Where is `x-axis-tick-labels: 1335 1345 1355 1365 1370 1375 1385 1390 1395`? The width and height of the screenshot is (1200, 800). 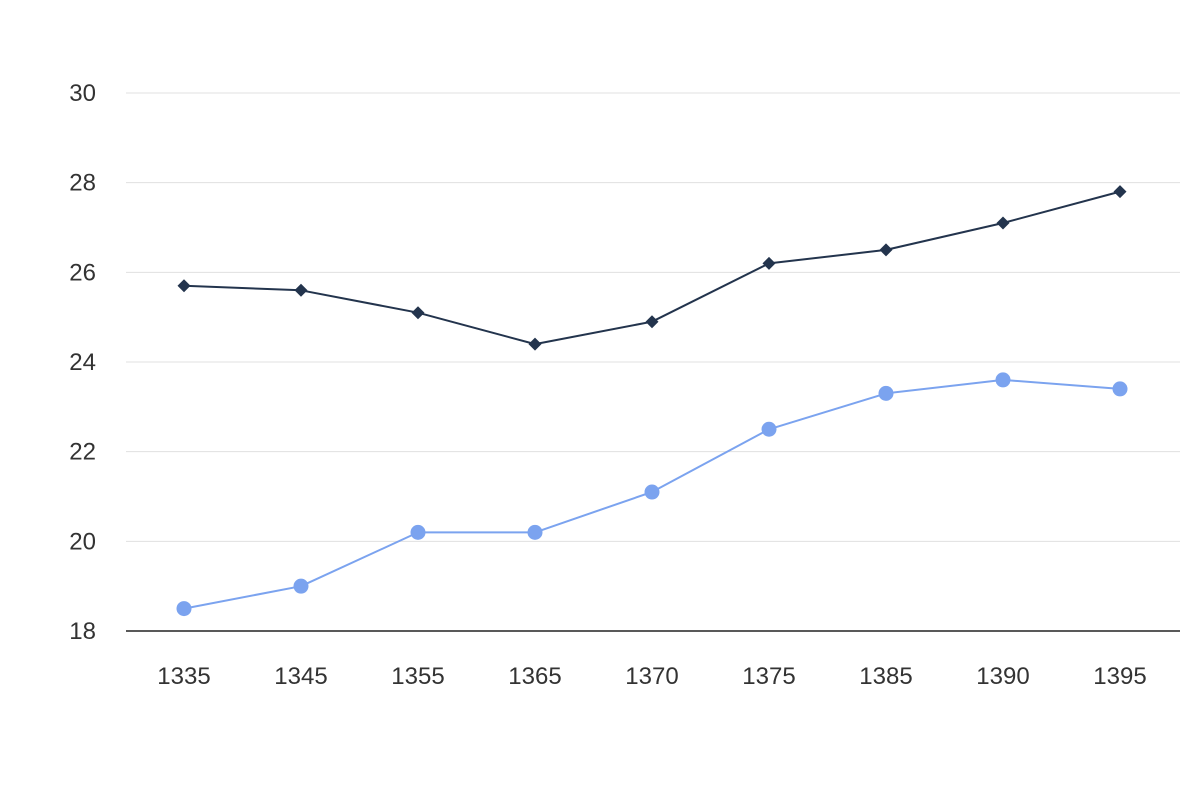 x-axis-tick-labels: 1335 1345 1355 1365 1370 1375 1385 1390 1395 is located at coordinates (651, 676).